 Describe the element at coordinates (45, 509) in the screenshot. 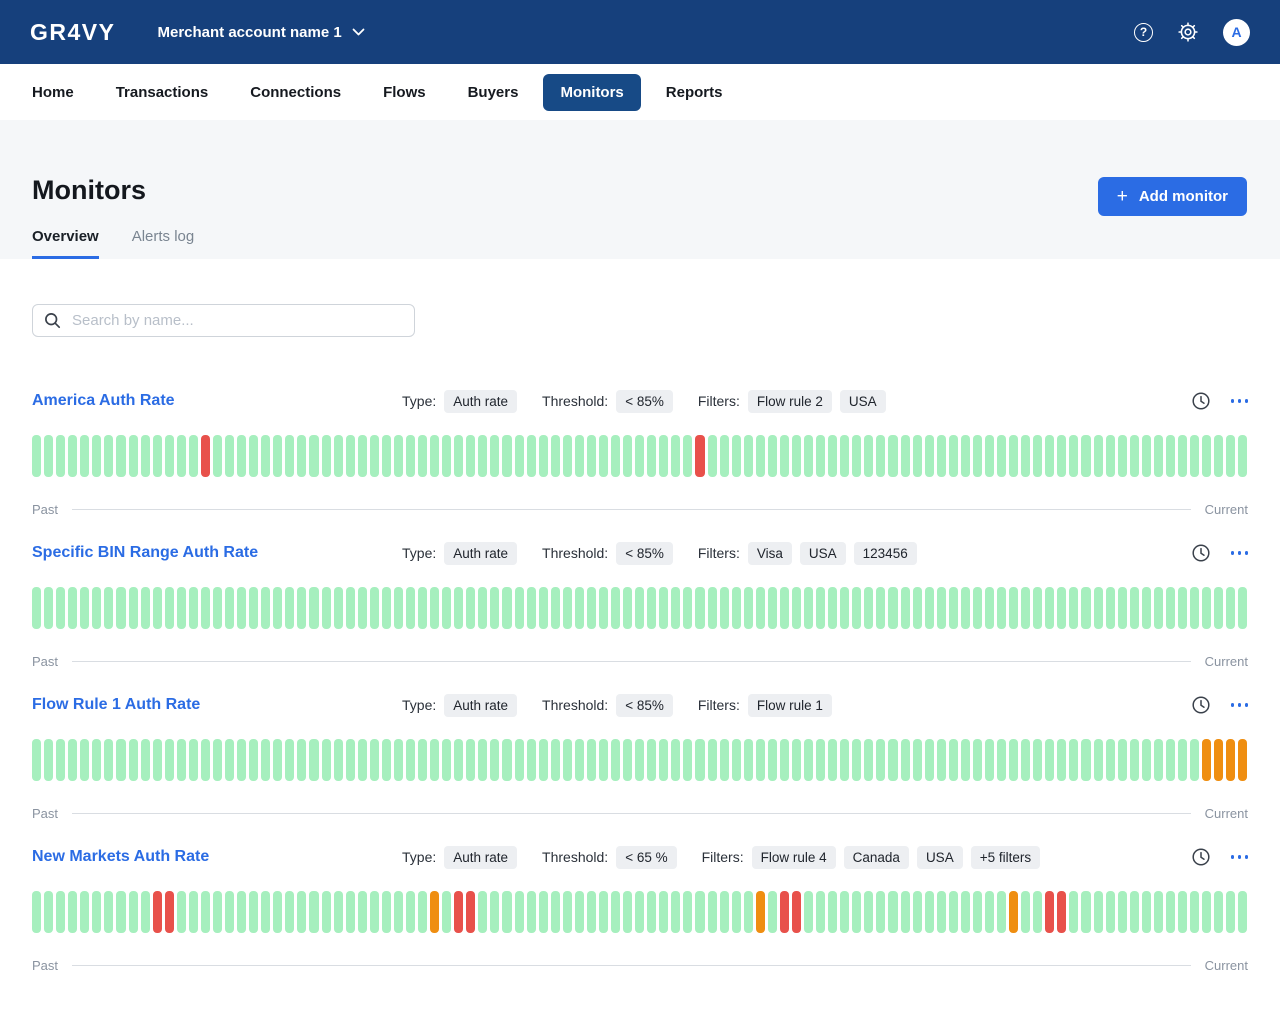

I see `past-label: Past` at that location.